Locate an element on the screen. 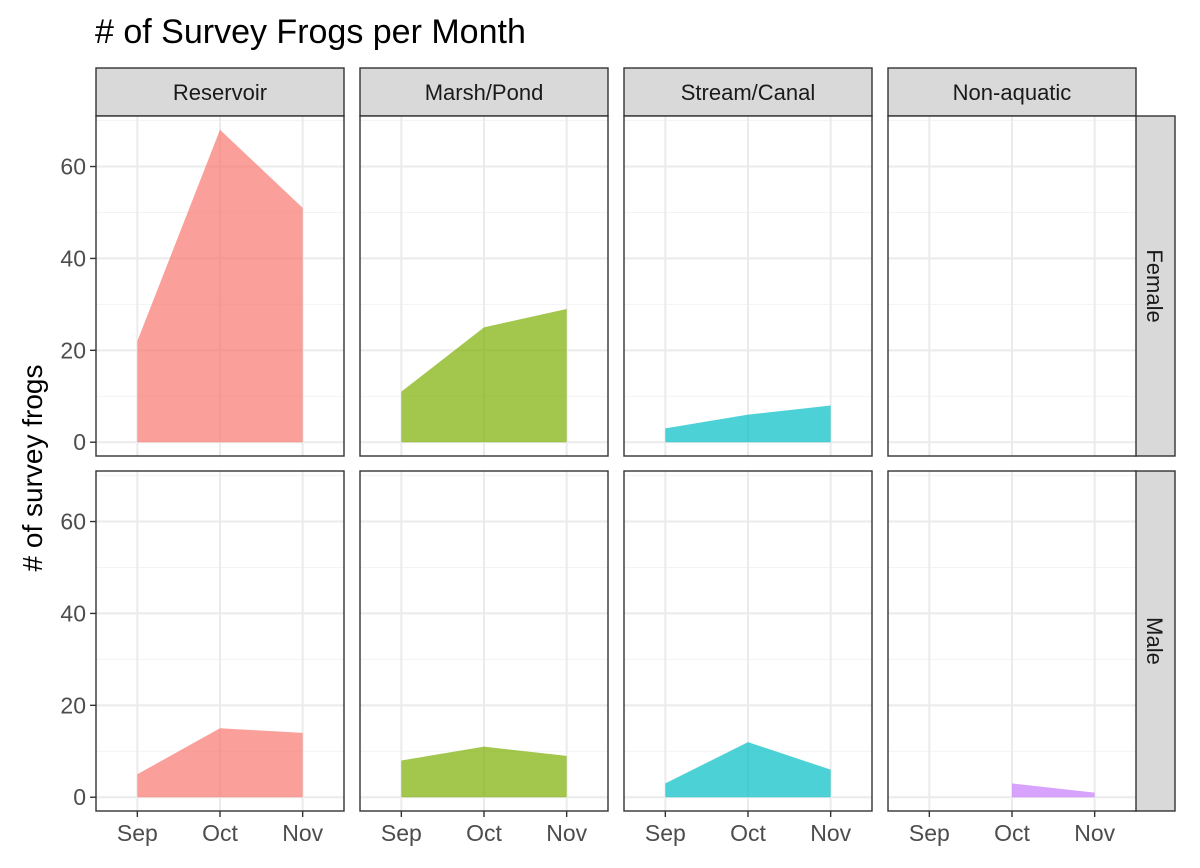  area-marsh-pond-female is located at coordinates (484, 375).